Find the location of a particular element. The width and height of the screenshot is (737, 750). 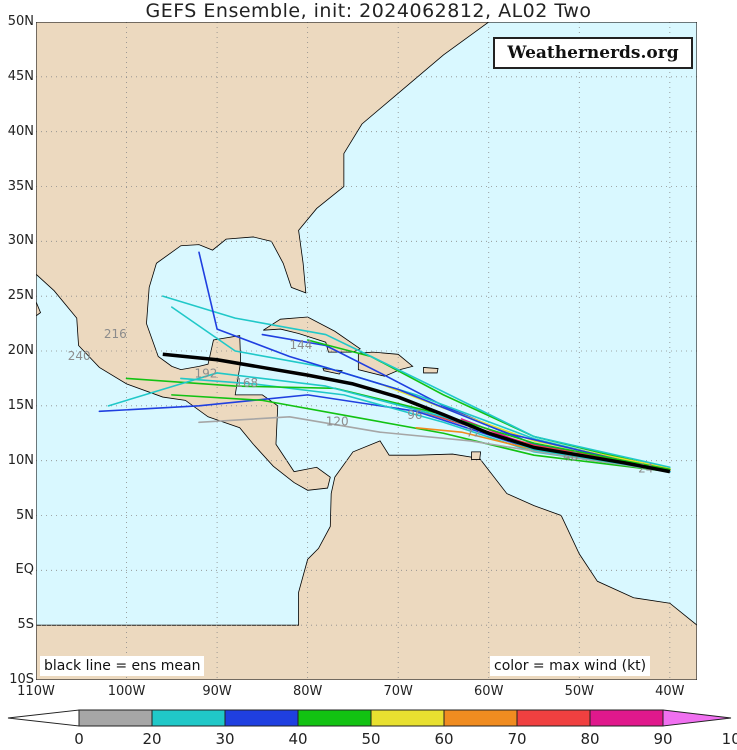

latitude-label: 10N is located at coordinates (20, 460).